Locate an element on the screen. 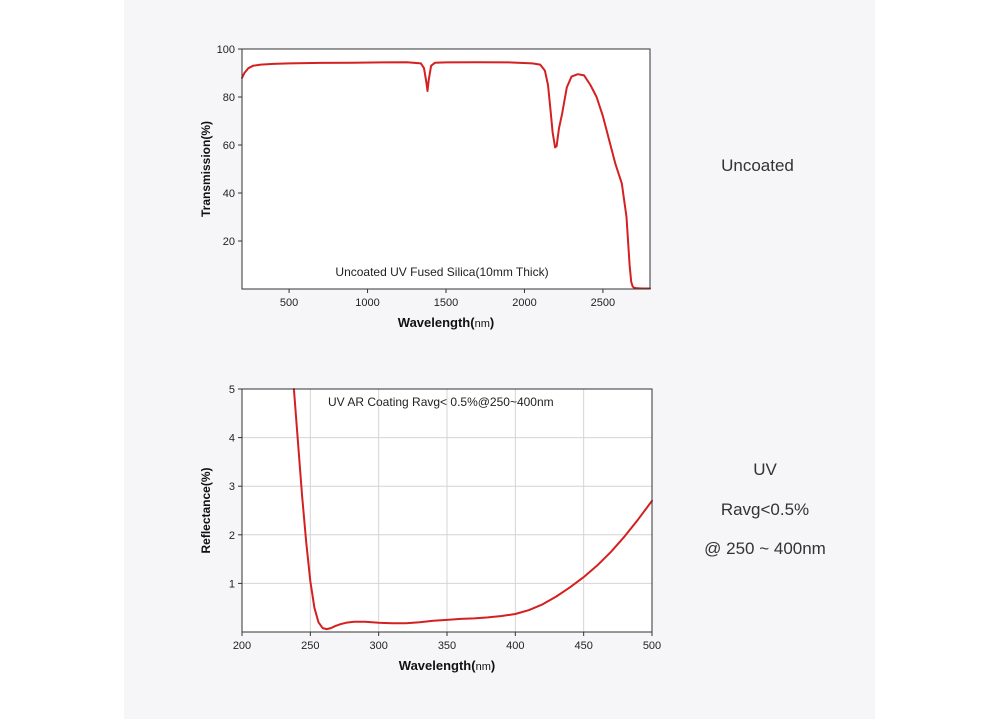 Image resolution: width=1000 pixels, height=719 pixels. uncoated-label: Uncoated is located at coordinates (757, 165).